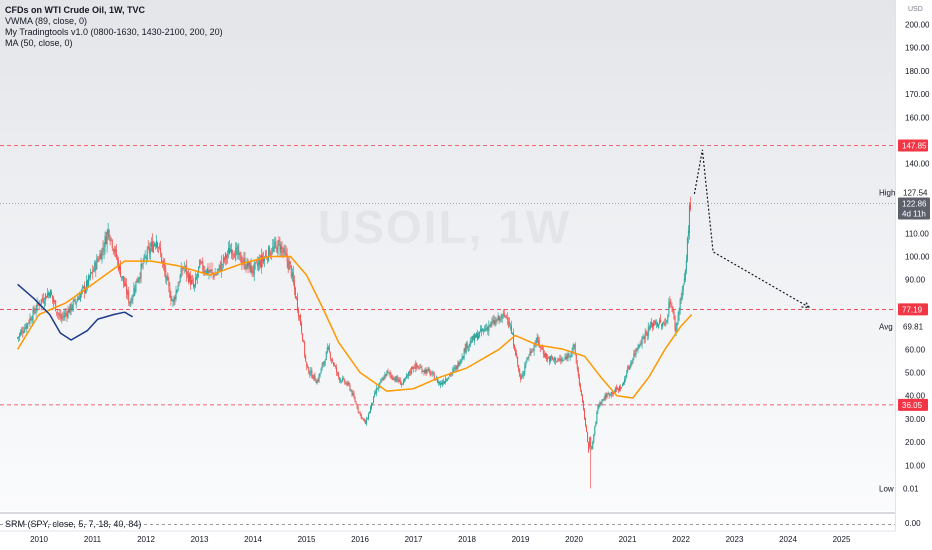 This screenshot has width=932, height=550. I want to click on vwma-89-line, so click(75, 312).